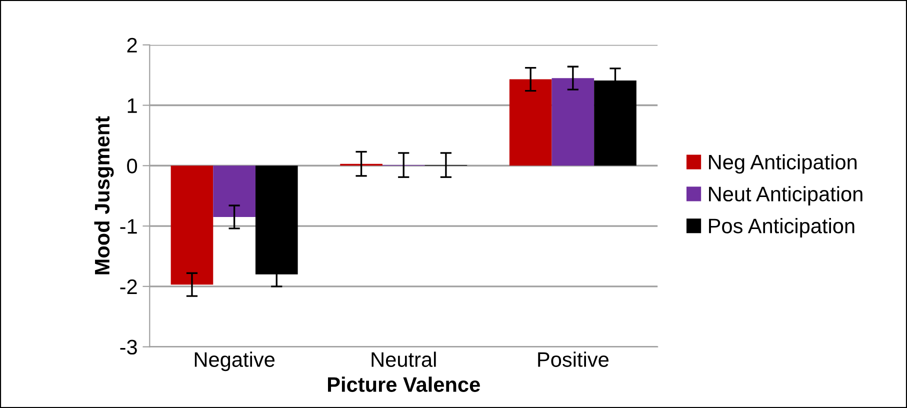 The height and width of the screenshot is (408, 907). What do you see at coordinates (132, 45) in the screenshot?
I see `y-tick-label: 2` at bounding box center [132, 45].